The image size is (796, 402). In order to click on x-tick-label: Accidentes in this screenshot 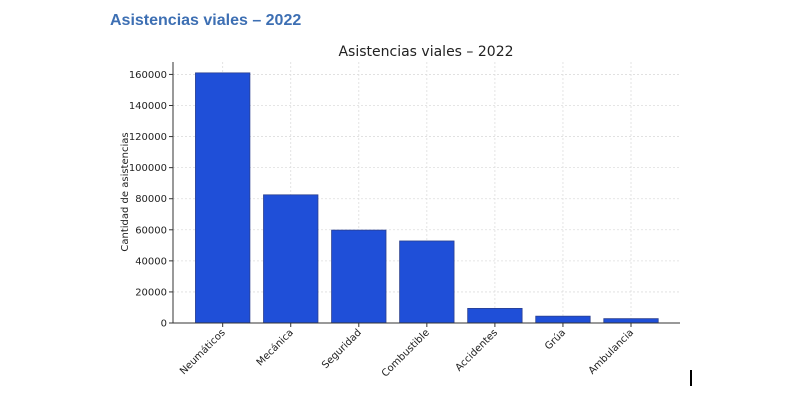, I will do `click(477, 350)`.